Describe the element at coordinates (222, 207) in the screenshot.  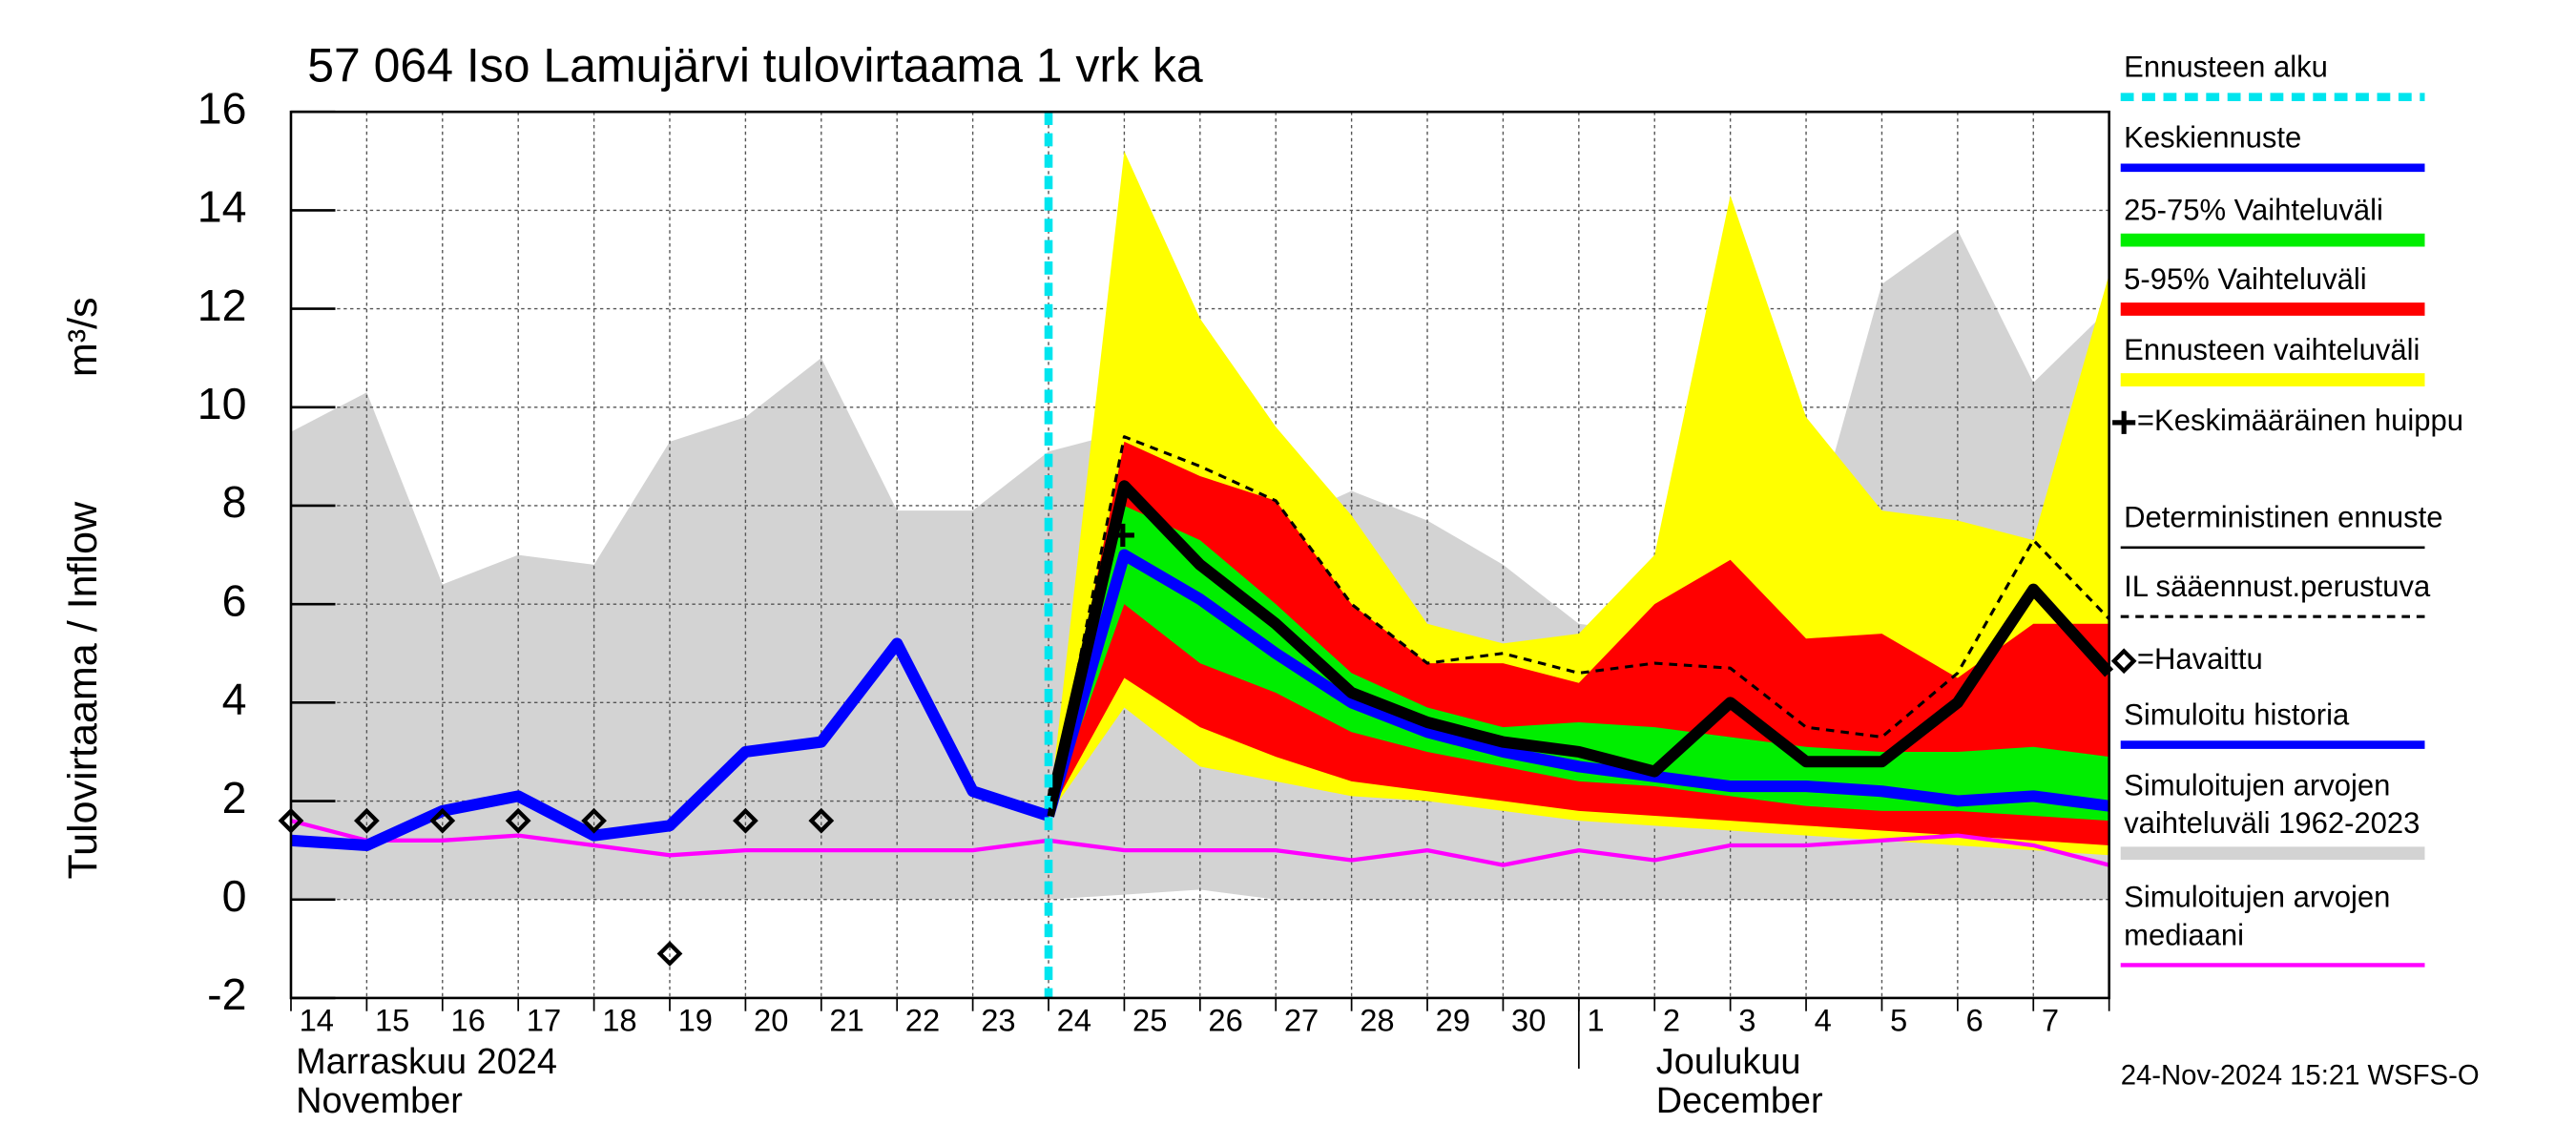
I see `y-tick-label: 14` at that location.